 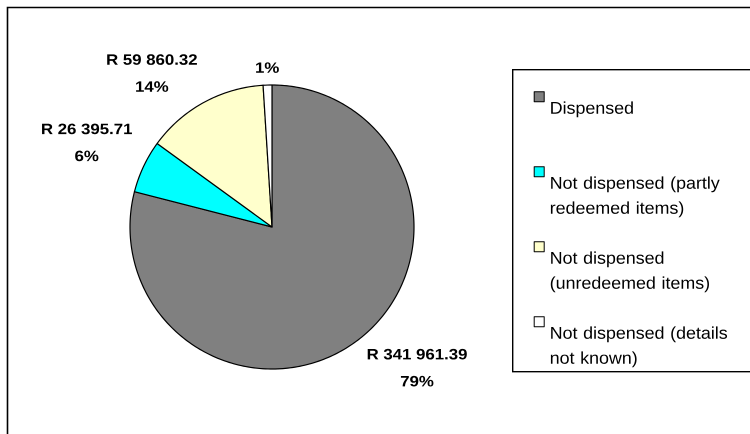 I want to click on legend-label: Not dispensed (partly redeemed items), so click(x=635, y=197).